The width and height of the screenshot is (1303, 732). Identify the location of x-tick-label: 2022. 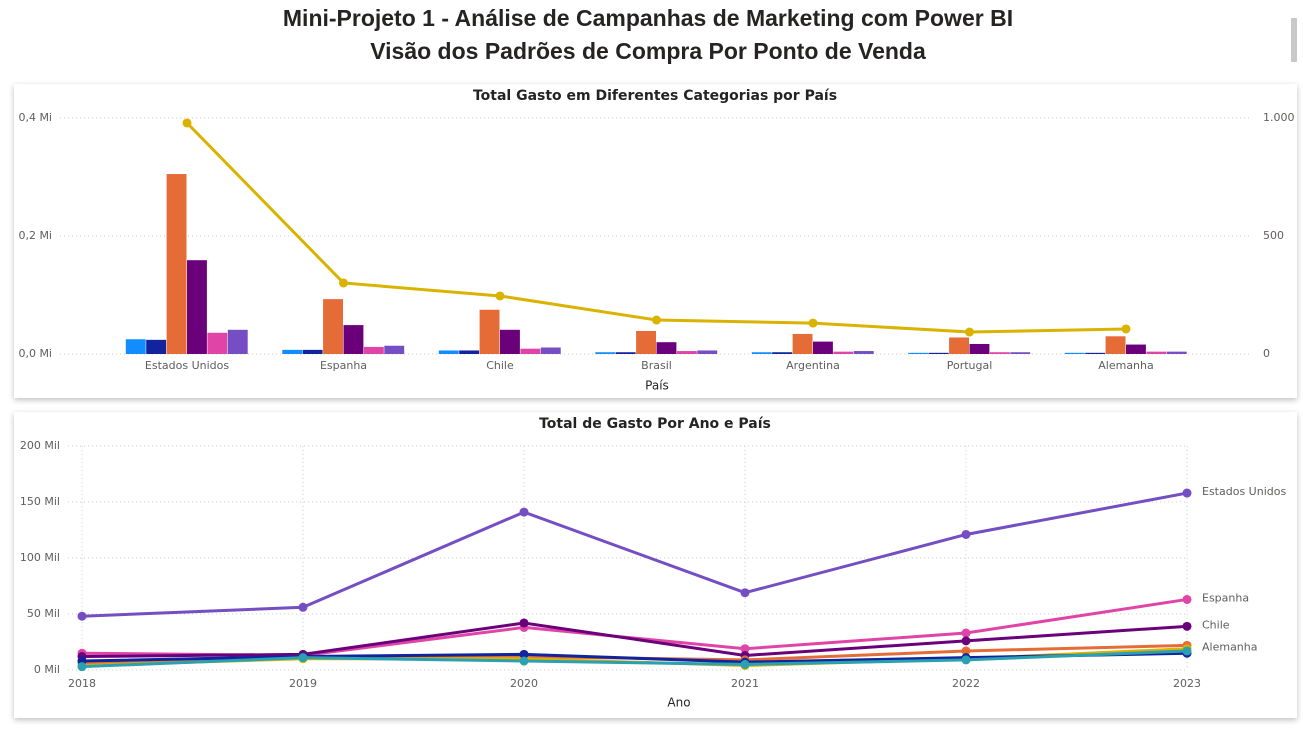
(966, 683).